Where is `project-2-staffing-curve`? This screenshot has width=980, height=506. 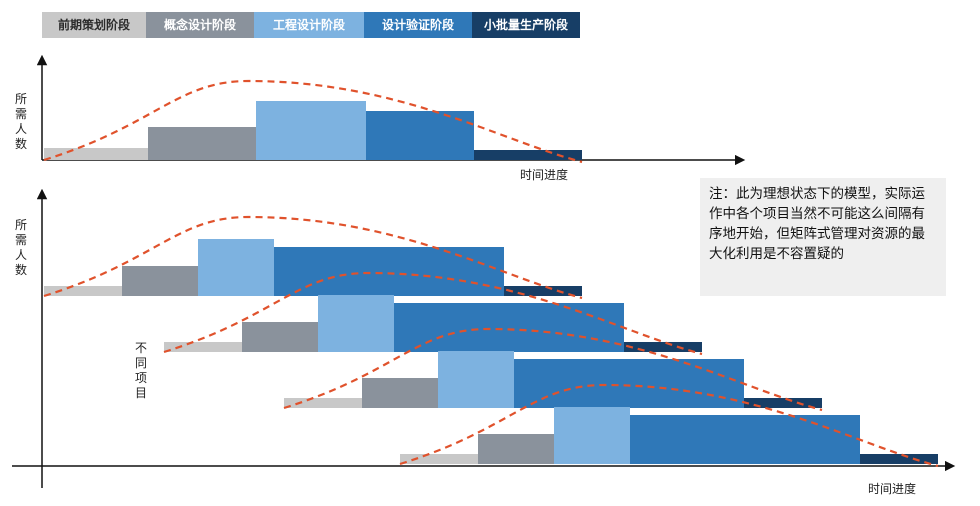
project-2-staffing-curve is located at coordinates (433, 313).